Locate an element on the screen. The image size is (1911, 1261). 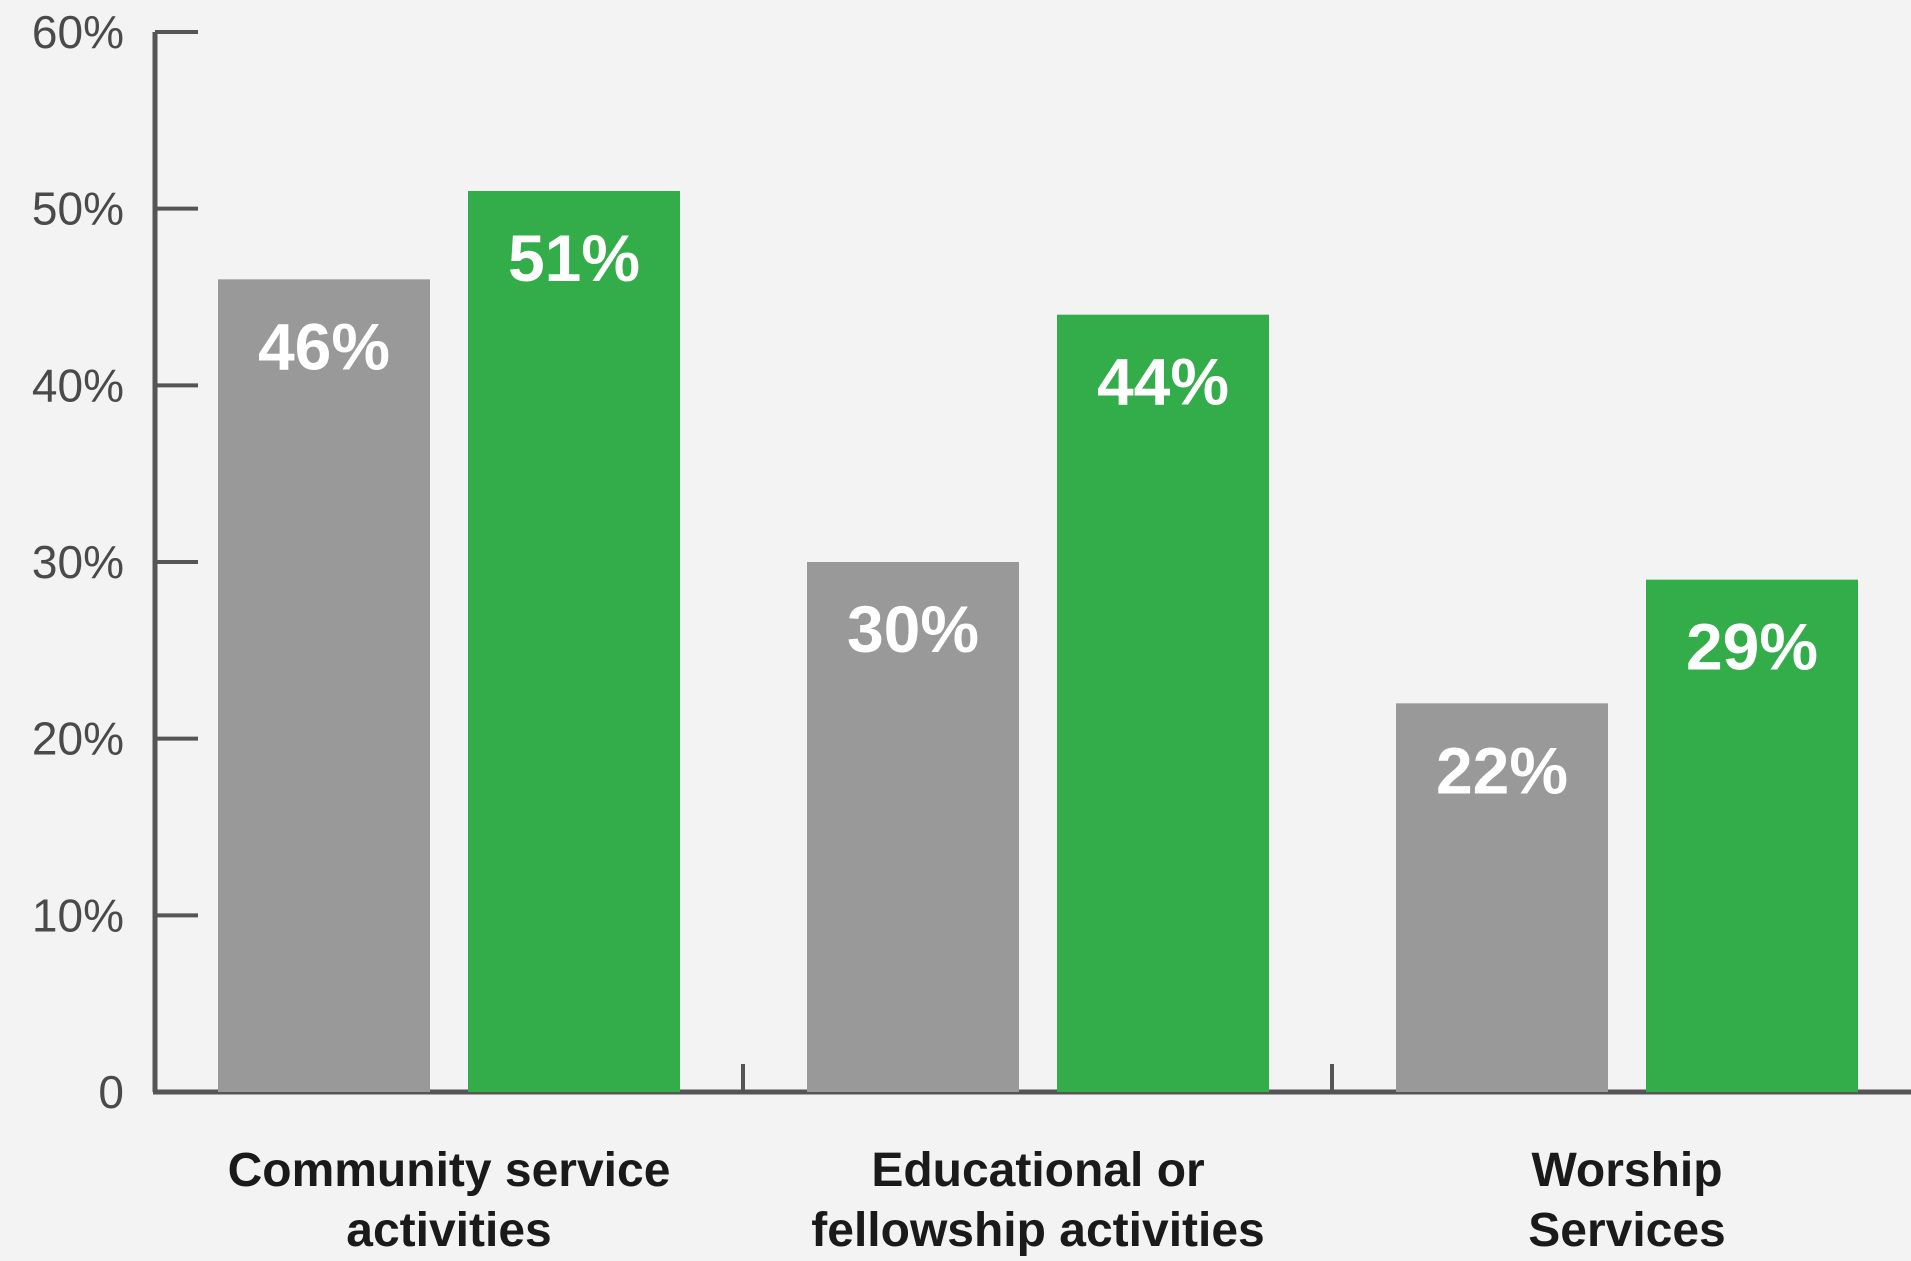
data-label: 22% is located at coordinates (1502, 770).